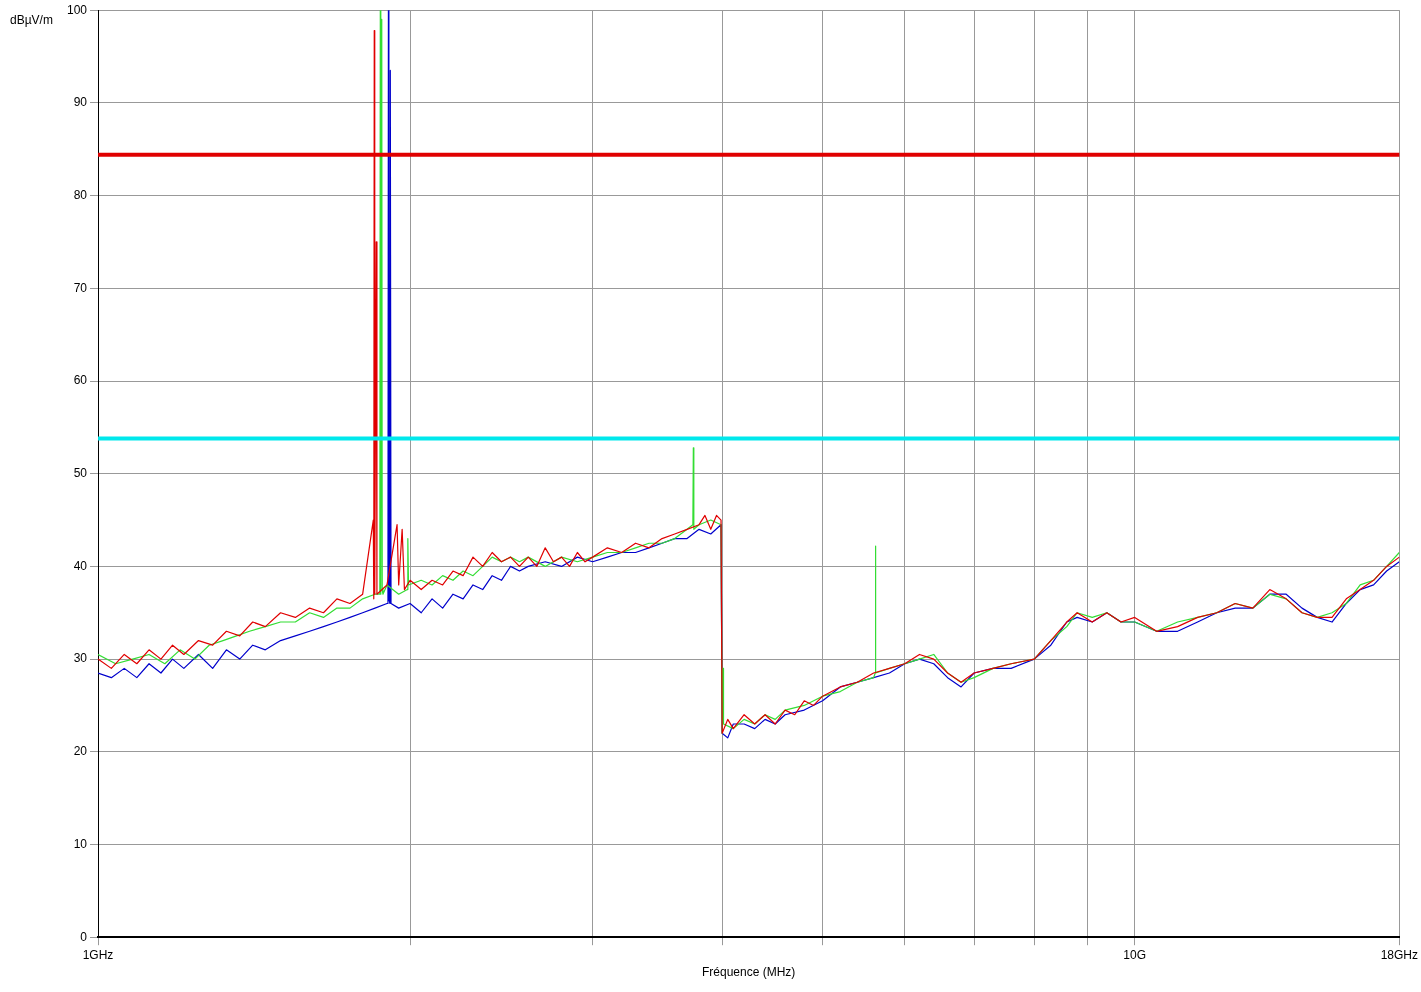 Image resolution: width=1421 pixels, height=992 pixels. Describe the element at coordinates (31, 19) in the screenshot. I see `y-axis-title: dBµV/m` at that location.